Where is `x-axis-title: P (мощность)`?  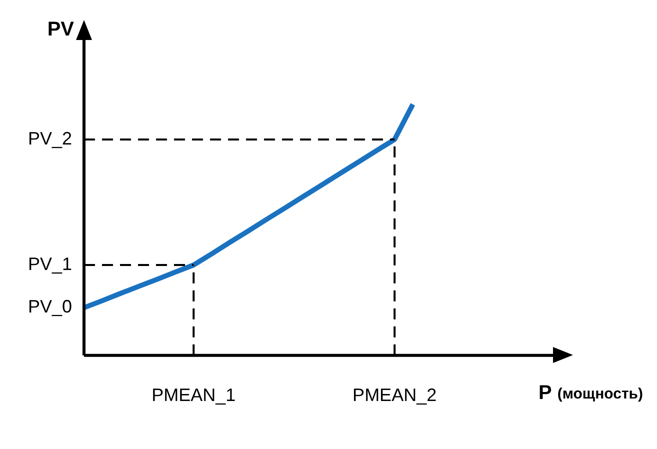
x-axis-title: P (мощность) is located at coordinates (591, 393).